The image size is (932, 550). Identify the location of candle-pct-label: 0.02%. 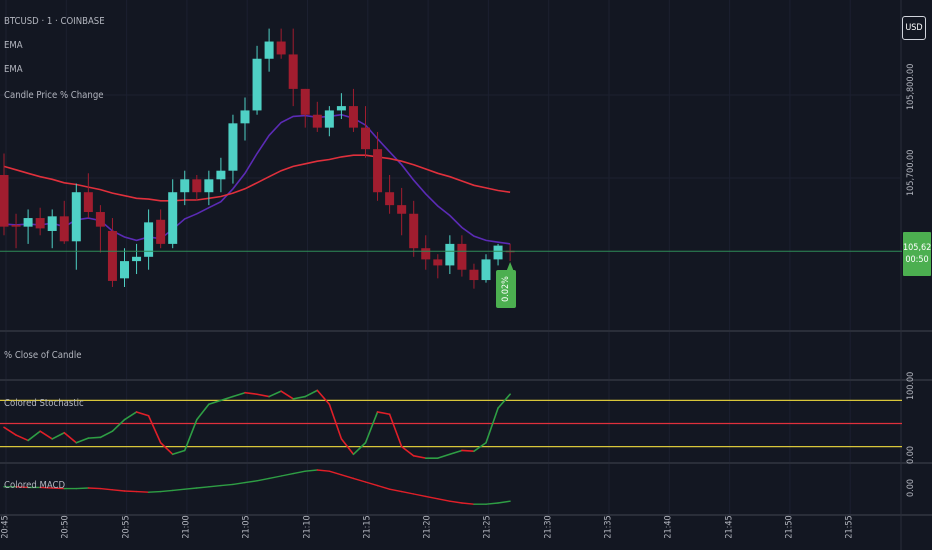
(506, 289).